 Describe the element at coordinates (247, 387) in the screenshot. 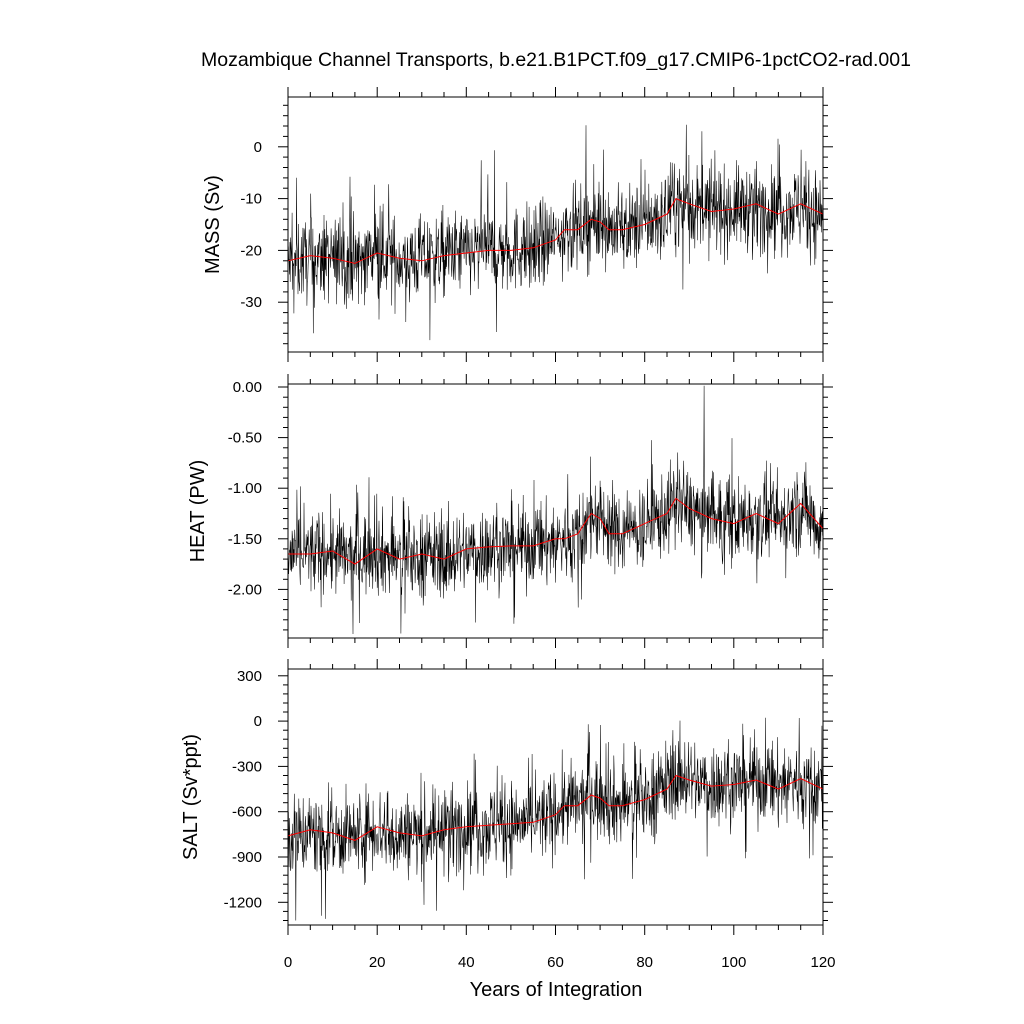

I see `y-tick-label-panel-2: 0.00` at that location.